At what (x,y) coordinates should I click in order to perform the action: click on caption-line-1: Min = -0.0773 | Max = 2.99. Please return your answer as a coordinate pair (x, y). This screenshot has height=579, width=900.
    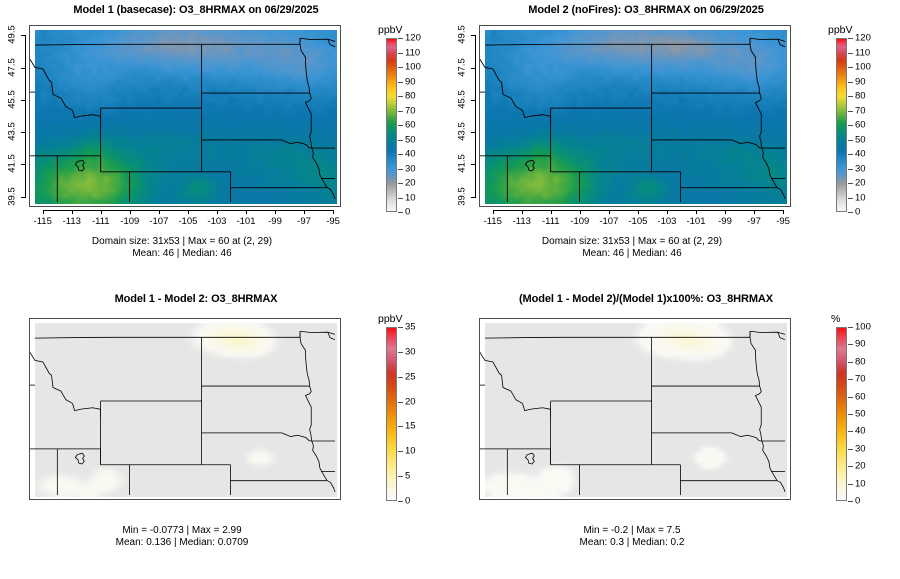
    Looking at the image, I should click on (182, 530).